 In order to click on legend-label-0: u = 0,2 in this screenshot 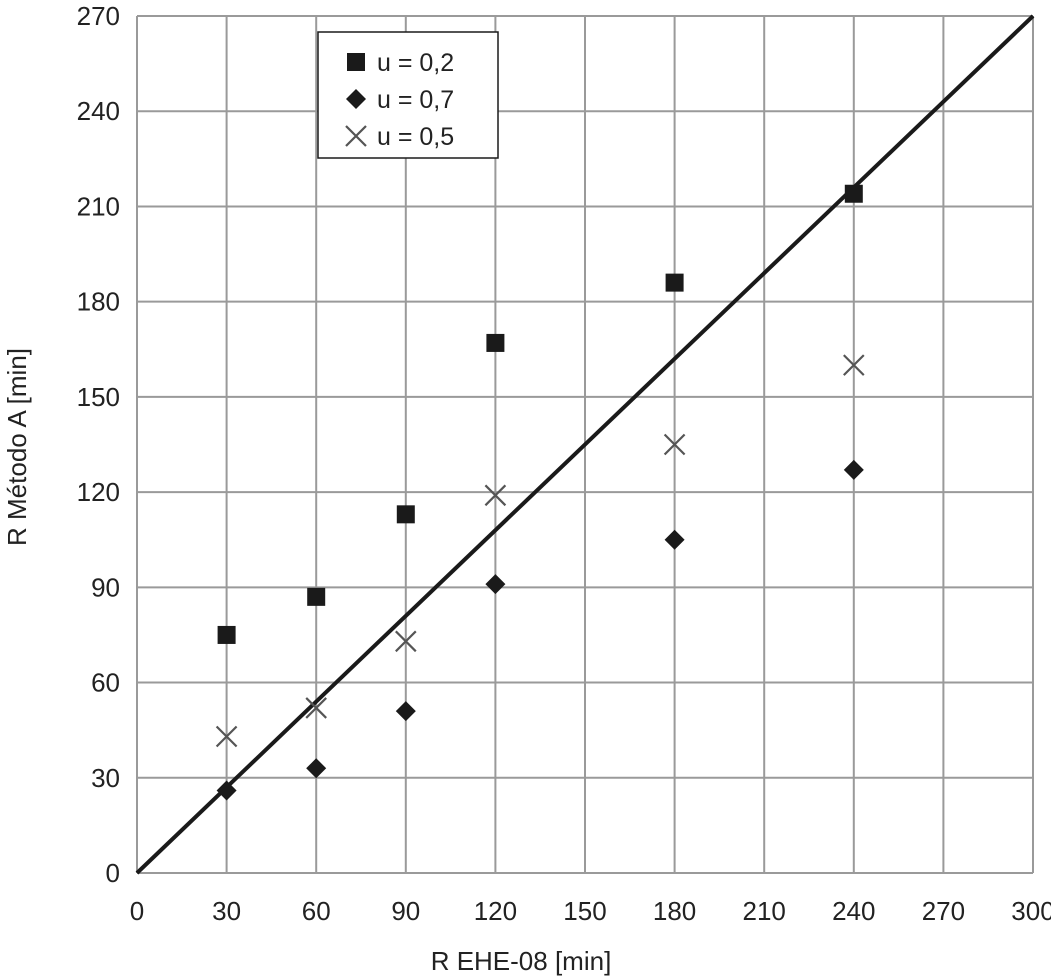, I will do `click(415, 63)`.